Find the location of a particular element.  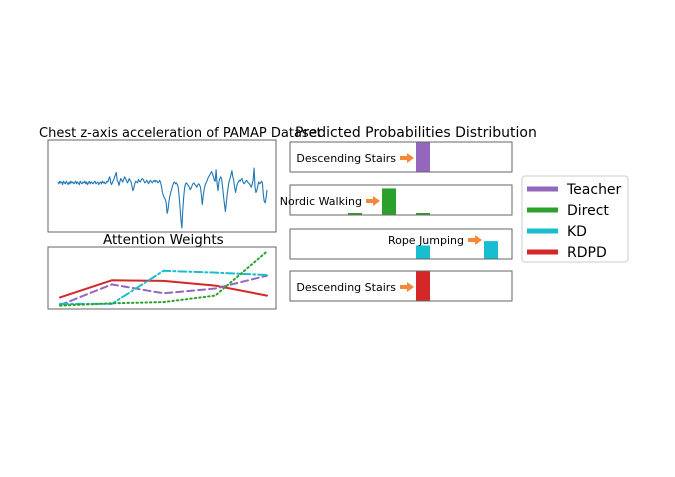

prob-panel-kd-frame is located at coordinates (401, 244).